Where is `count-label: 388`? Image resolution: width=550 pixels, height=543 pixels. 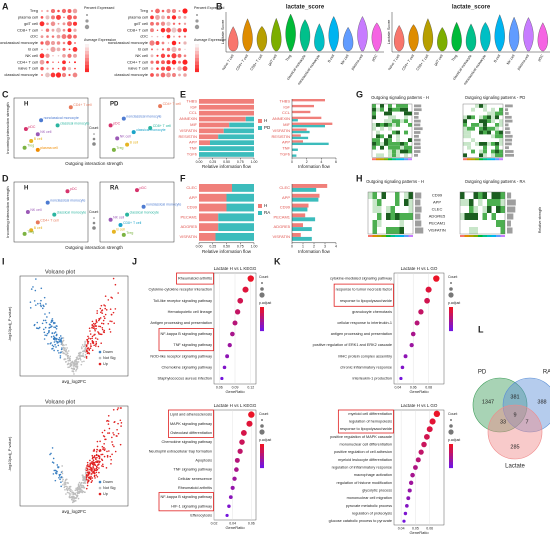 count-label: 388 is located at coordinates (541, 402).